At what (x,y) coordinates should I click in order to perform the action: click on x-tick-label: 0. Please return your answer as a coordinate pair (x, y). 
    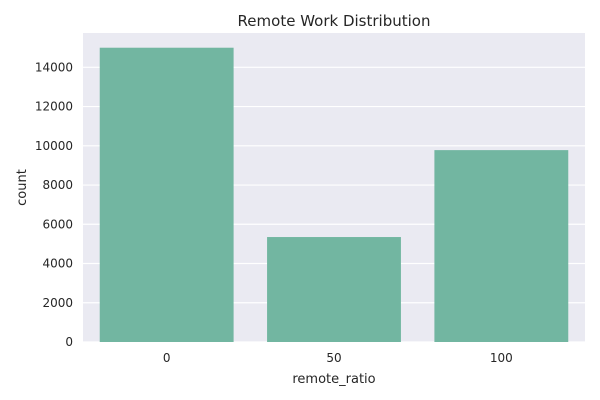
    Looking at the image, I should click on (167, 358).